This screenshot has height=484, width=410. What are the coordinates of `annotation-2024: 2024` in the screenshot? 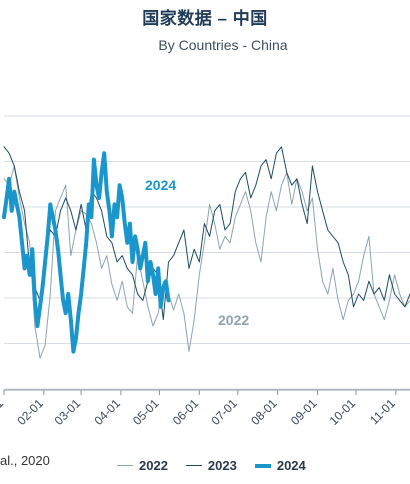 It's located at (160, 185).